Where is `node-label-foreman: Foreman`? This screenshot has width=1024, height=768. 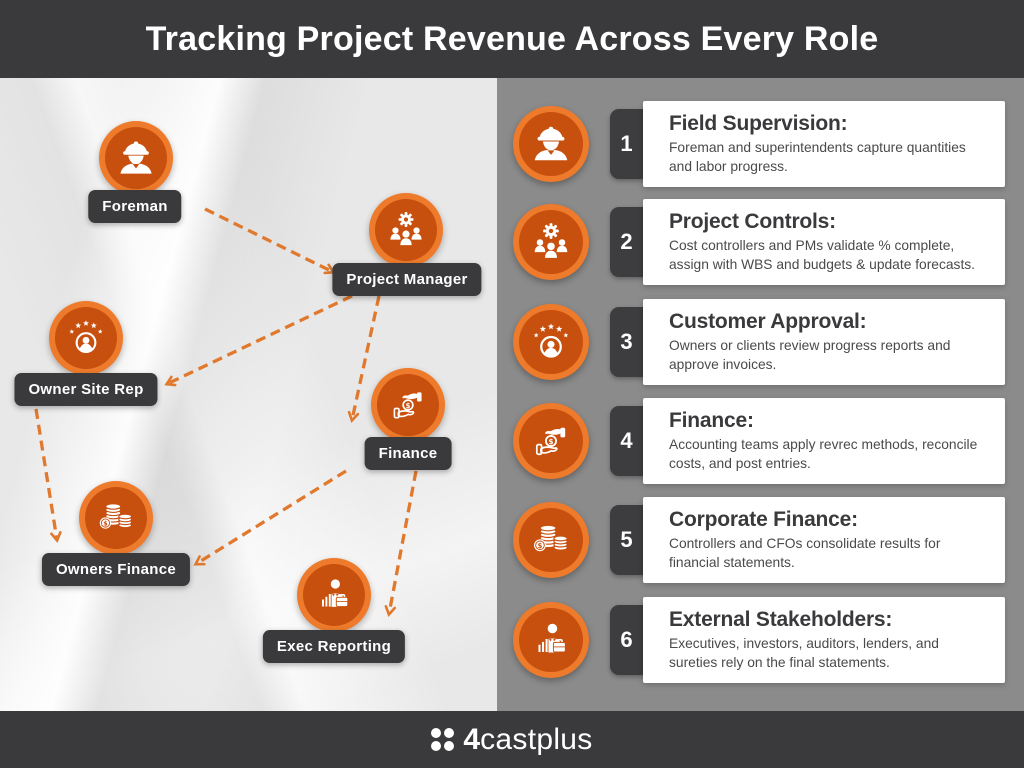
node-label-foreman: Foreman is located at coordinates (135, 206).